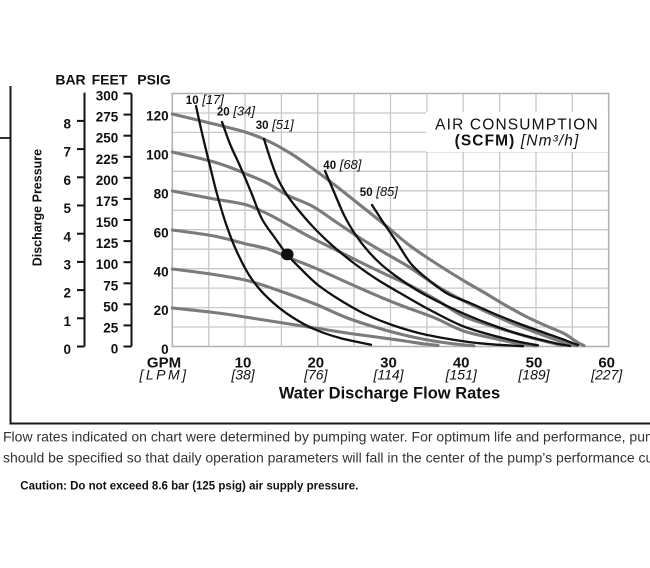 This screenshot has height=568, width=650. What do you see at coordinates (154, 80) in the screenshot?
I see `svg-text: PSIG` at bounding box center [154, 80].